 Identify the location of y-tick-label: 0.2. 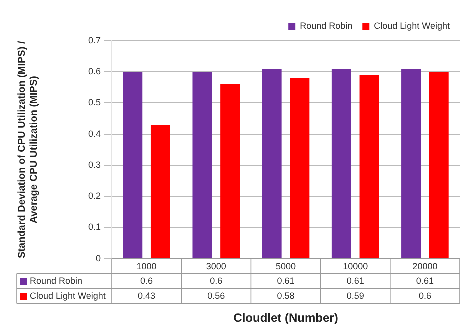
(94, 196).